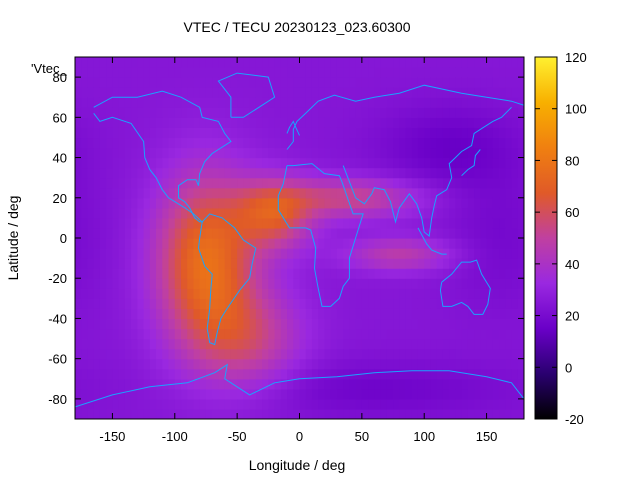  I want to click on x-tick-label: 150, so click(487, 436).